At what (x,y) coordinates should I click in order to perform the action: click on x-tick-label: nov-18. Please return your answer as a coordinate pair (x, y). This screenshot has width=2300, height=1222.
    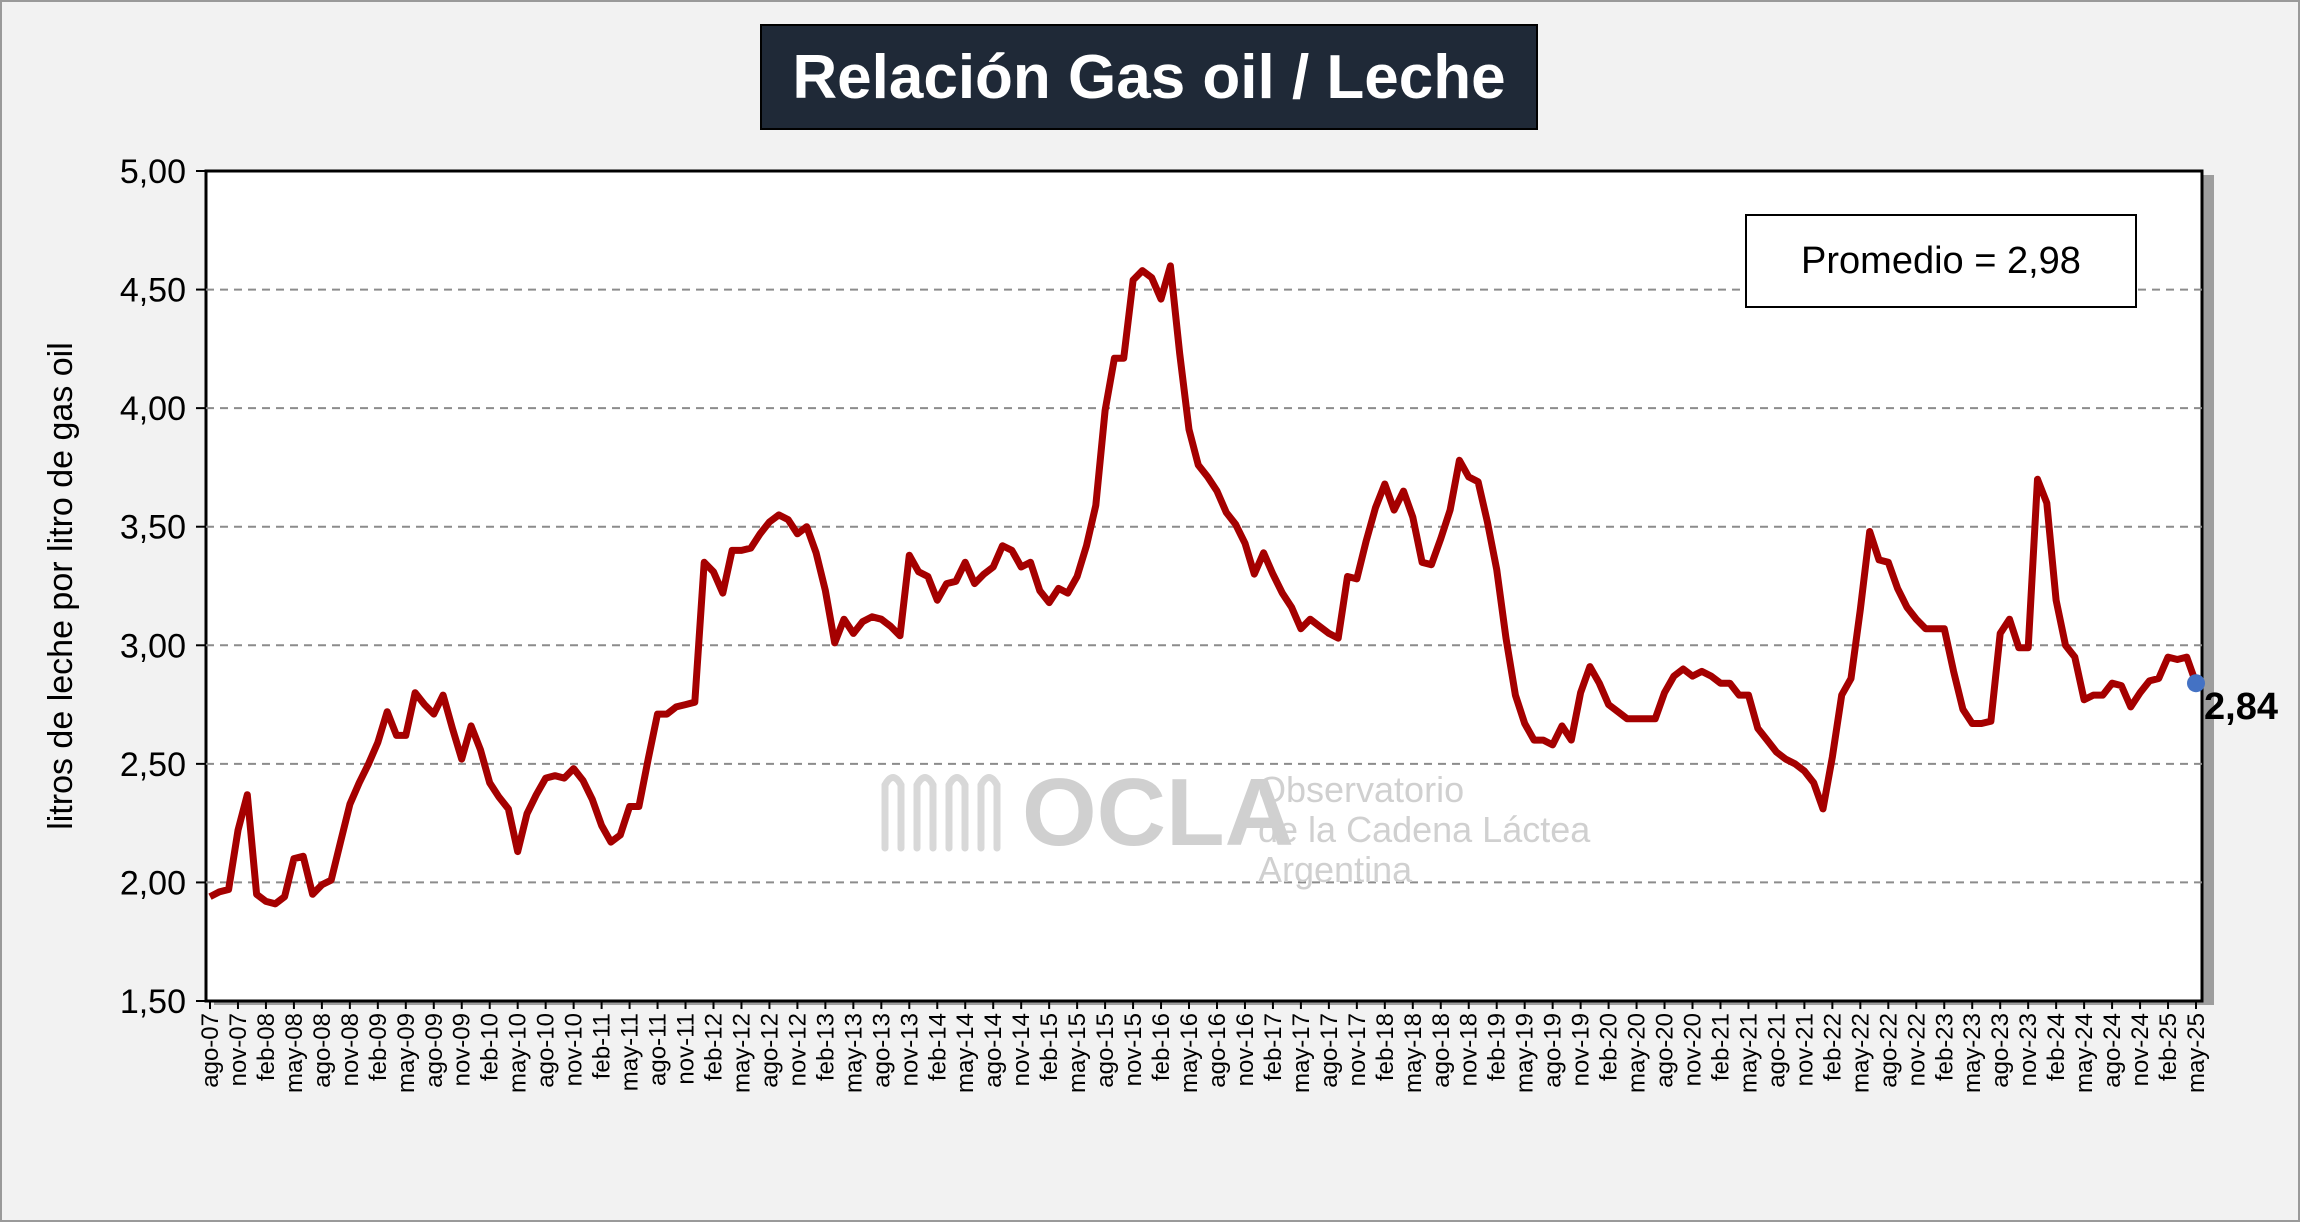
    Looking at the image, I should click on (1469, 1049).